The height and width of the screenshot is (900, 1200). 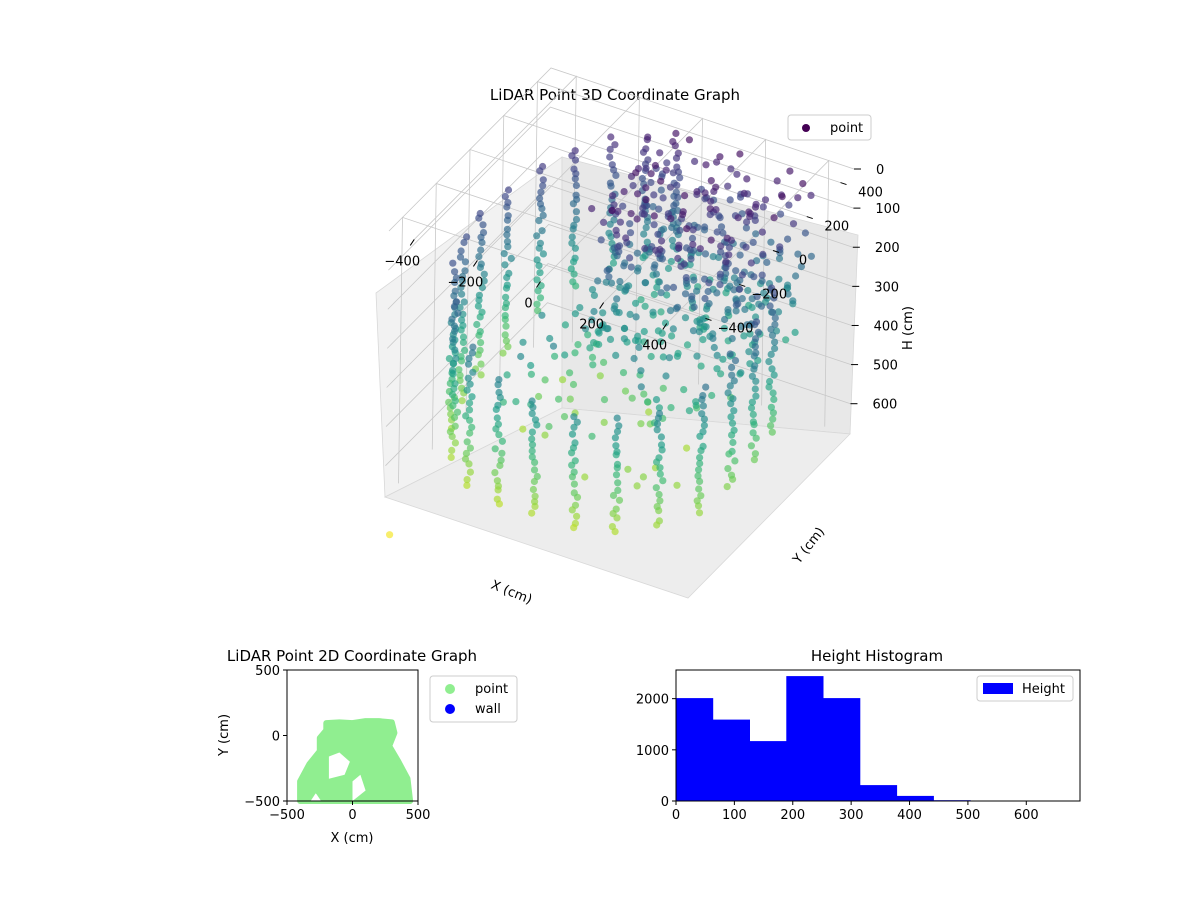 What do you see at coordinates (885, 366) in the screenshot?
I see `z-tick-label-3d: 500` at bounding box center [885, 366].